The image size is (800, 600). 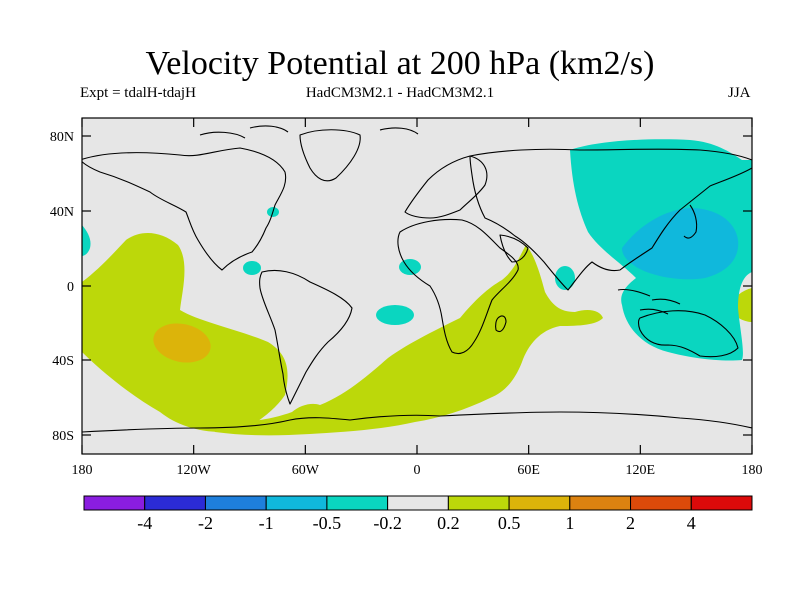 I want to click on colorbar-label: 2, so click(x=630, y=523).